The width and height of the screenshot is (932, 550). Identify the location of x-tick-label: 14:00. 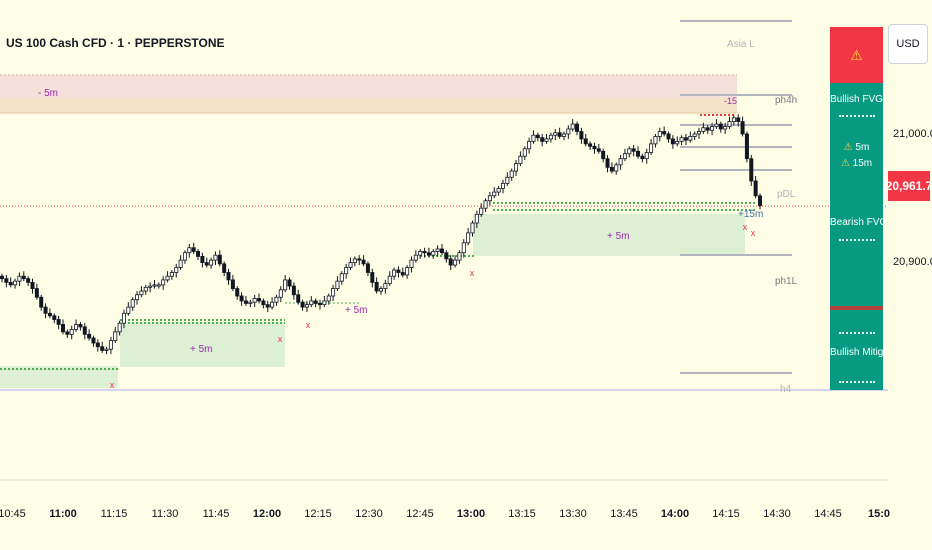
(675, 514).